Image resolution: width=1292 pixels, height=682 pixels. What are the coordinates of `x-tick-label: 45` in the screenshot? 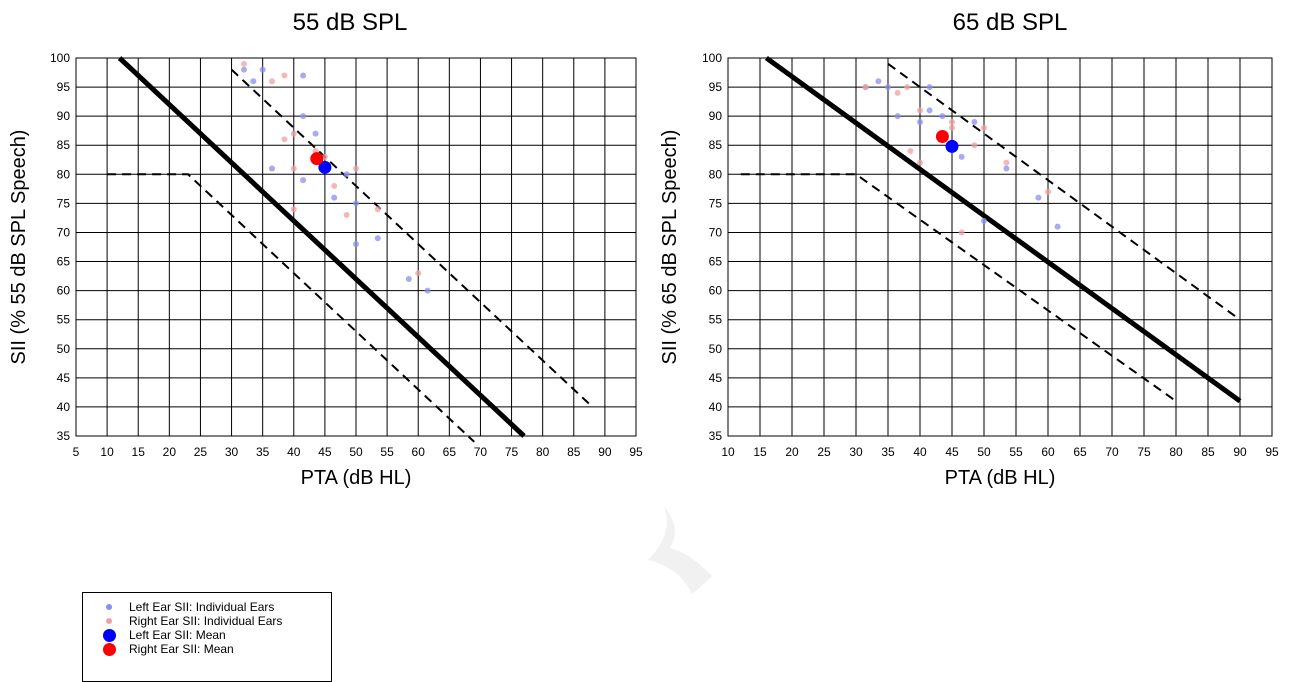 It's located at (952, 452).